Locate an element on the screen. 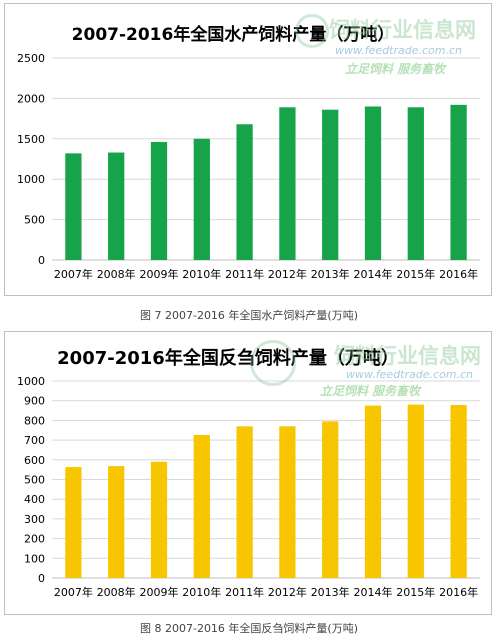 The width and height of the screenshot is (498, 639). y-tick-label: 900 is located at coordinates (34, 401).